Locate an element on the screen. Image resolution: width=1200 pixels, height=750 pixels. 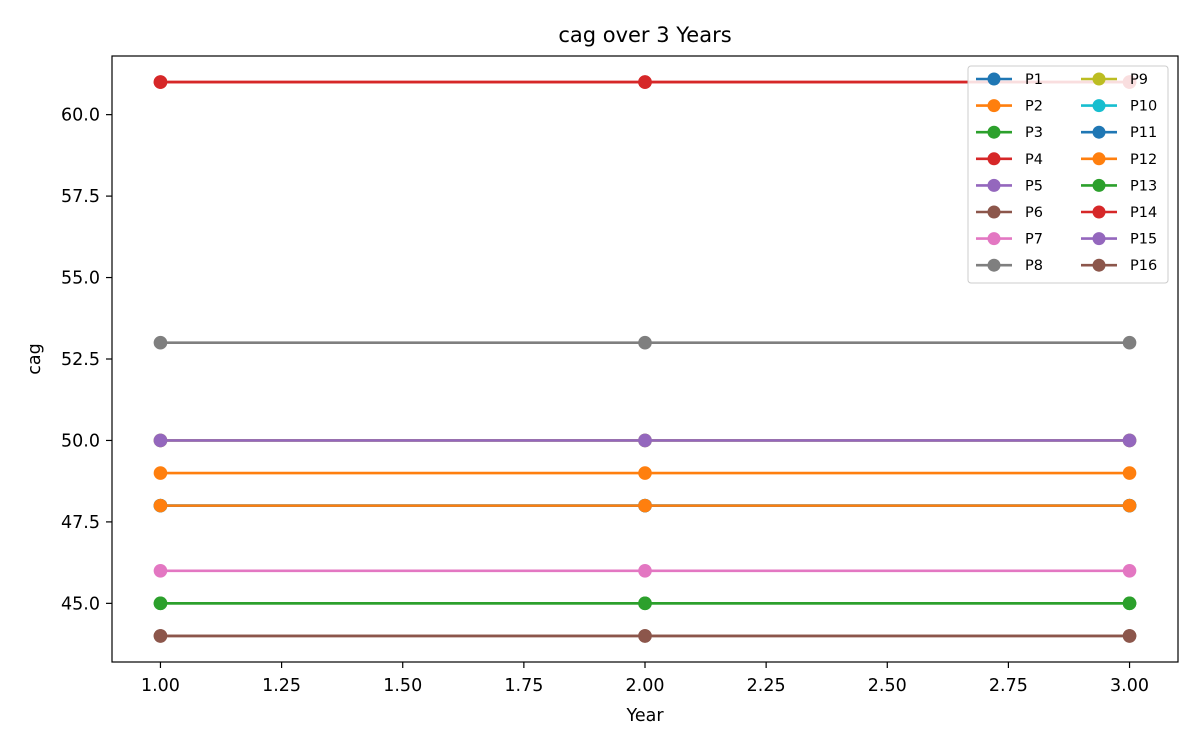
legend-label: P7 is located at coordinates (1034, 240).